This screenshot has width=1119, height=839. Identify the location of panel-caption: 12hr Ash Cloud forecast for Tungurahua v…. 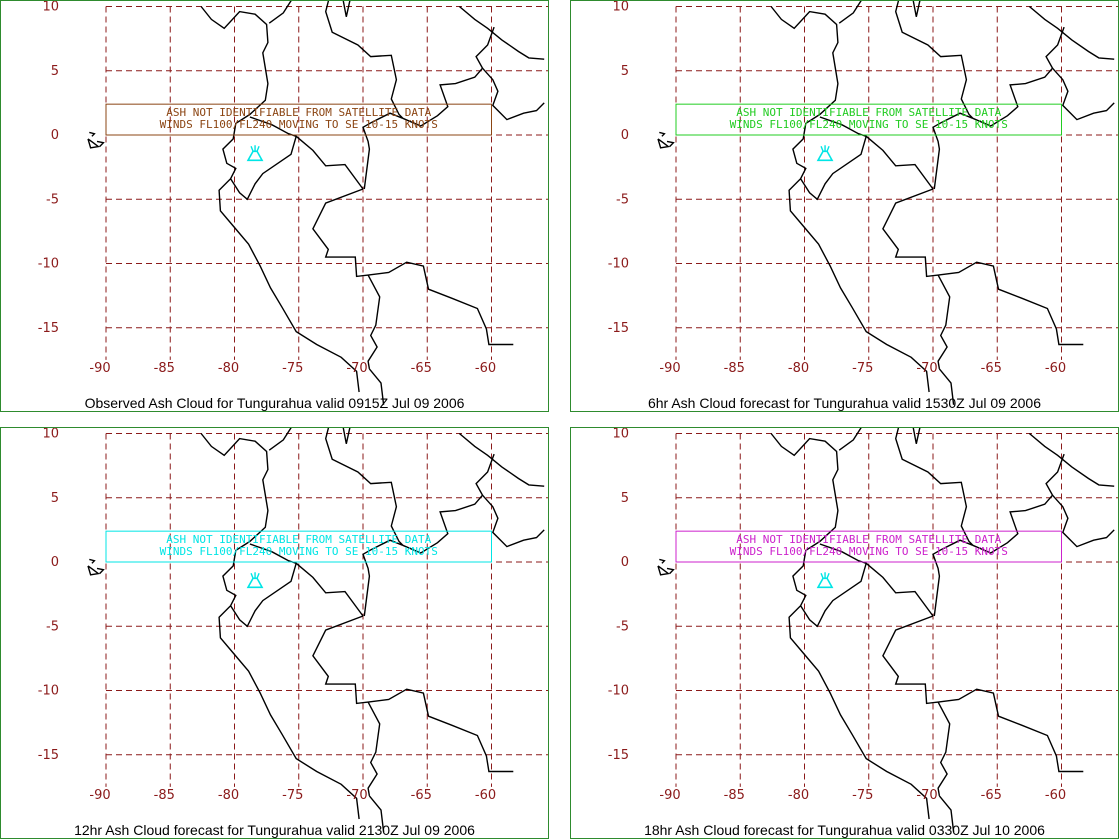
(274, 830).